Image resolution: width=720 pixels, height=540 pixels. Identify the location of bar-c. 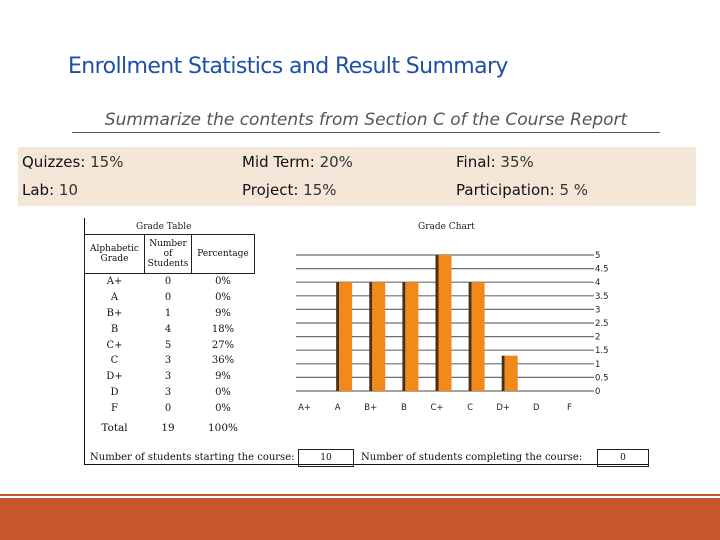
(478, 336).